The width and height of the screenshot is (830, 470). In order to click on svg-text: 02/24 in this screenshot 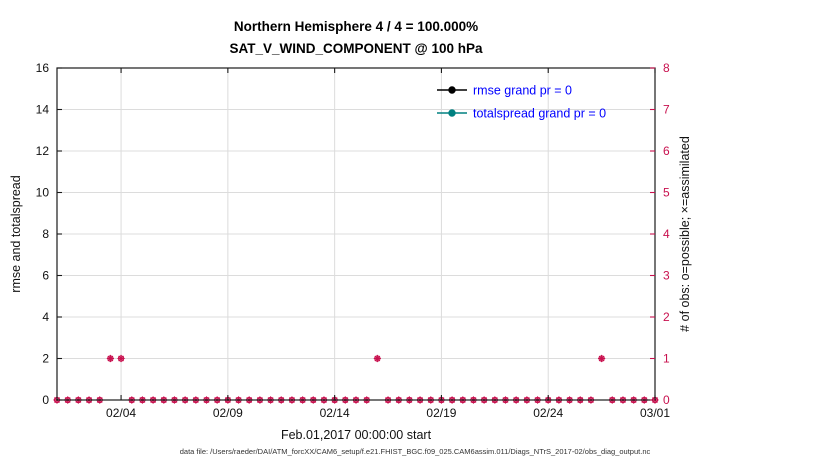, I will do `click(548, 413)`.